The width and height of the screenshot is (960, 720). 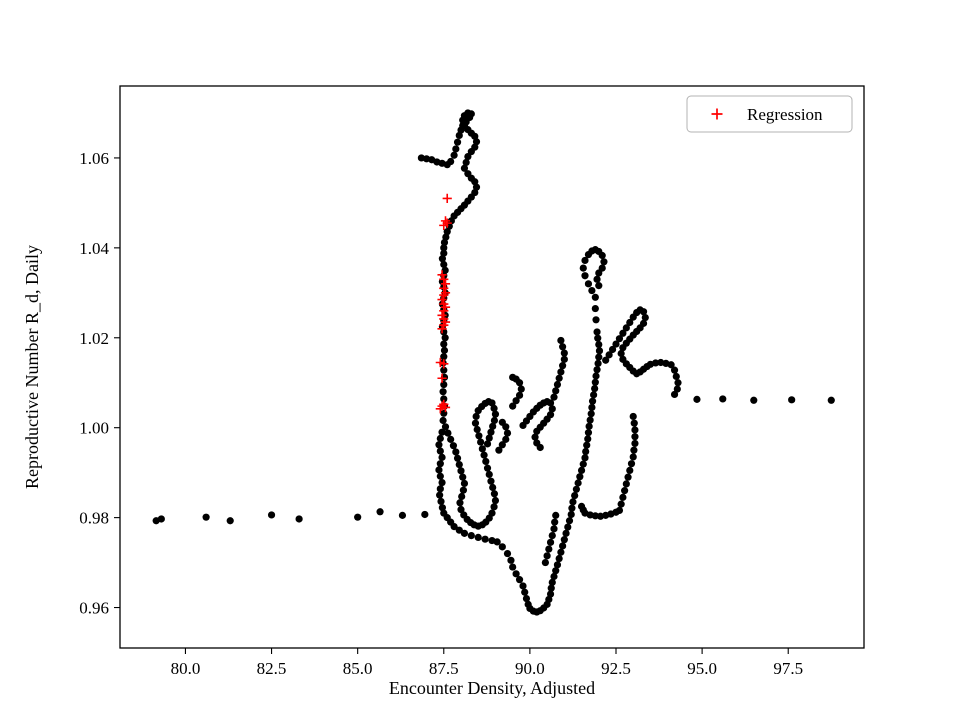 What do you see at coordinates (94, 158) in the screenshot?
I see `y-tick-label: 1.06` at bounding box center [94, 158].